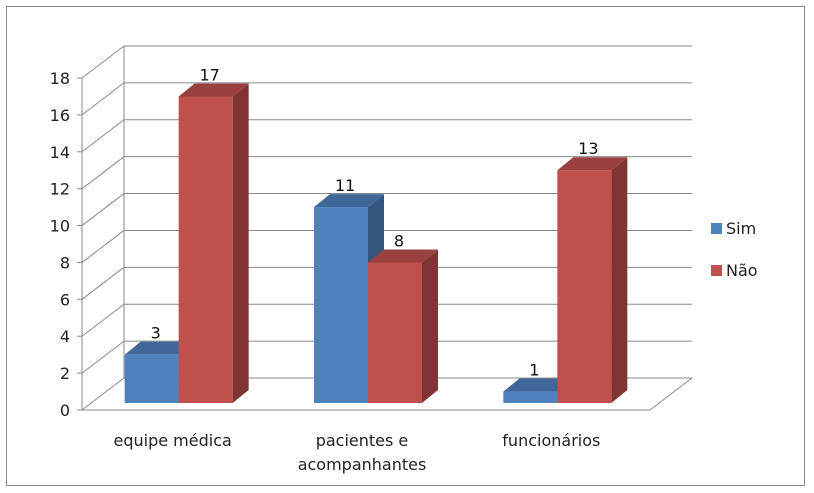 This screenshot has width=814, height=493. Describe the element at coordinates (534, 370) in the screenshot. I see `data-label: 1` at that location.